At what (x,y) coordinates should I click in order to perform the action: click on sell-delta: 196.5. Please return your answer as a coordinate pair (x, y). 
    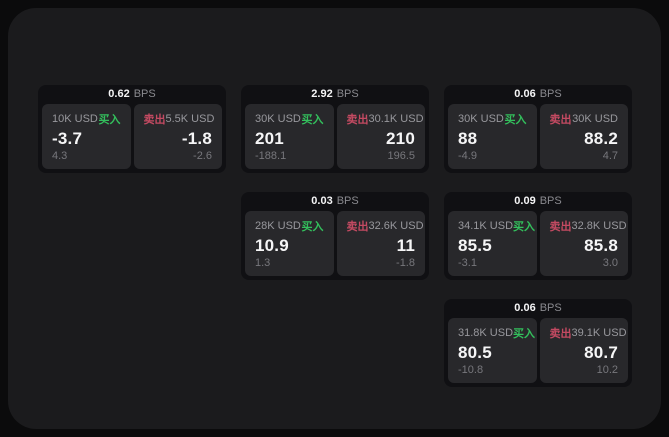
    Looking at the image, I should click on (401, 156).